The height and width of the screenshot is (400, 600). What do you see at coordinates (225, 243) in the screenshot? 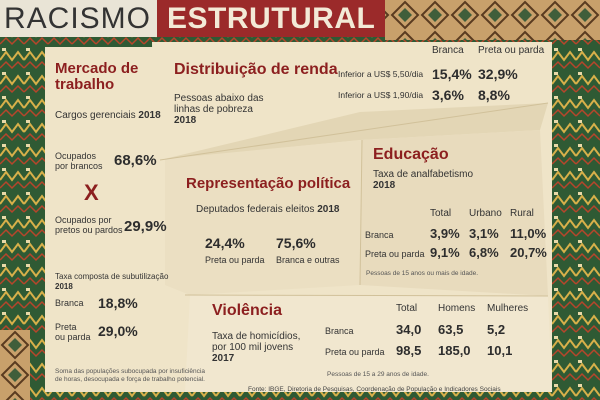
I see `representacao-v1: 24,4%` at bounding box center [225, 243].